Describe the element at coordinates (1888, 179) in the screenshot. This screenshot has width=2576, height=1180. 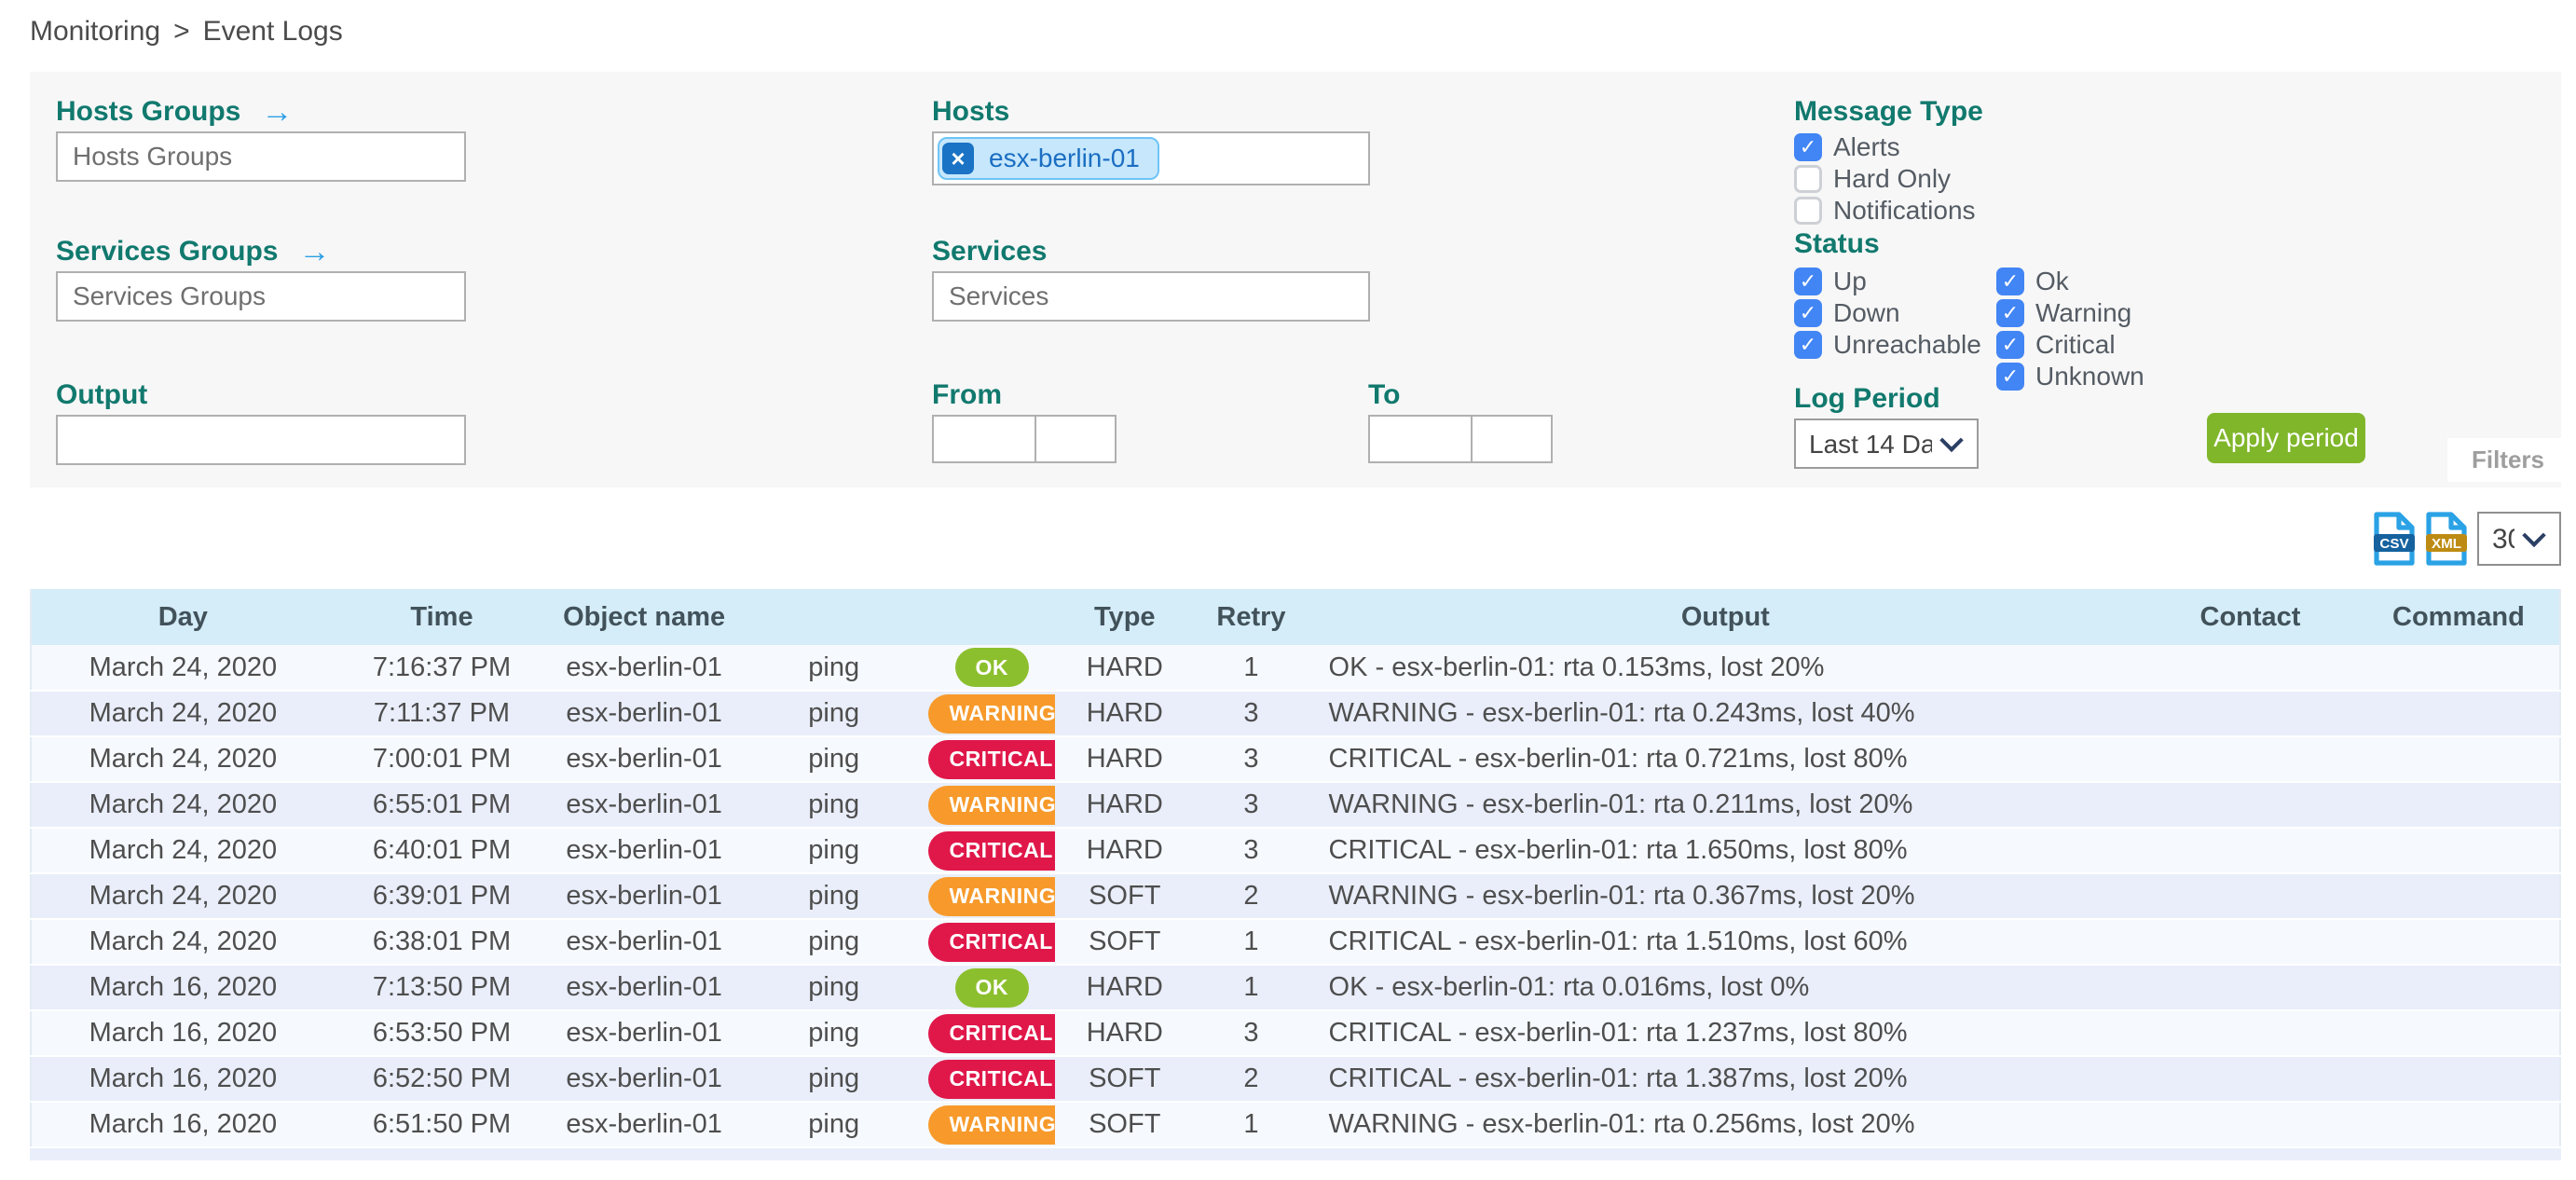
I see `checkbox-row-hard-only: Hard Only` at that location.